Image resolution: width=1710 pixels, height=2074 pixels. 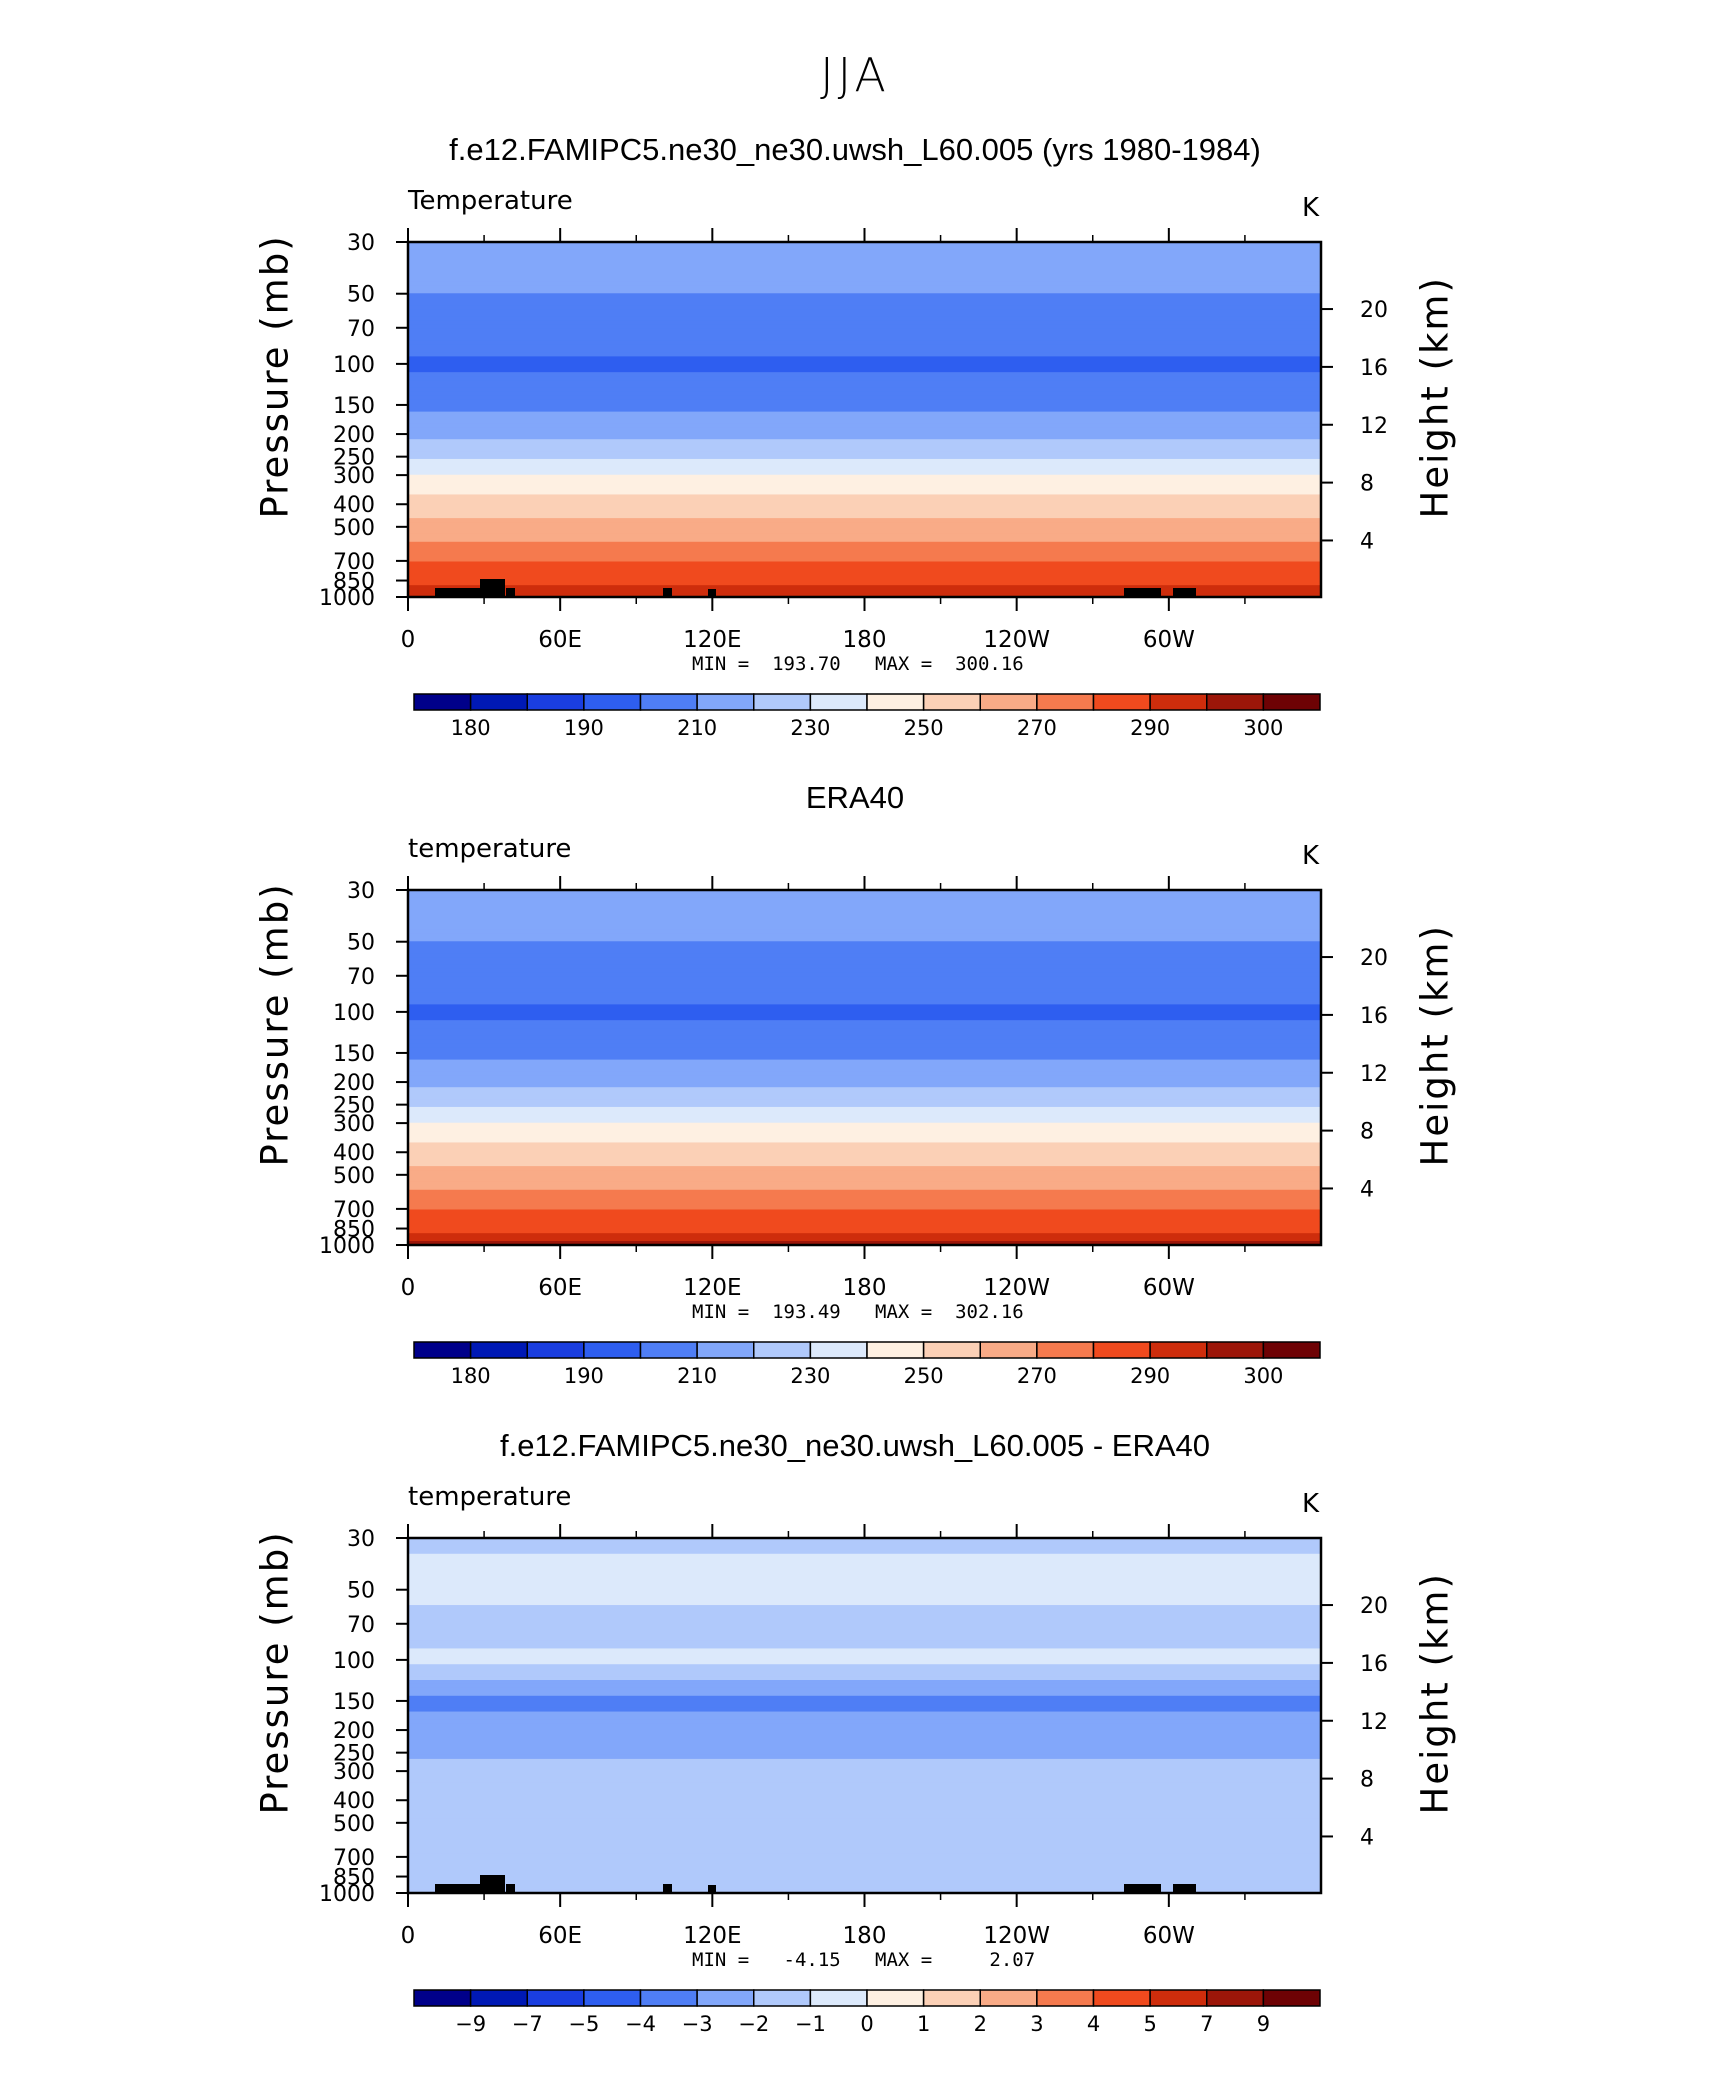 What do you see at coordinates (490, 849) in the screenshot?
I see `panel-variable-label: temperature` at bounding box center [490, 849].